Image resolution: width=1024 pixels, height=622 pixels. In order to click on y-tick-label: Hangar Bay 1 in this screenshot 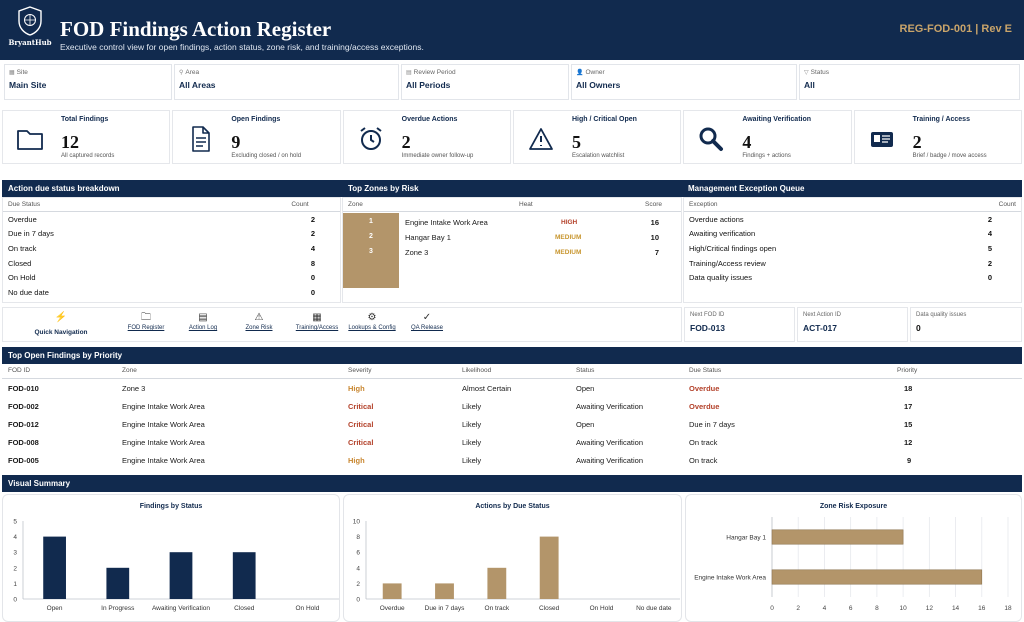, I will do `click(746, 538)`.